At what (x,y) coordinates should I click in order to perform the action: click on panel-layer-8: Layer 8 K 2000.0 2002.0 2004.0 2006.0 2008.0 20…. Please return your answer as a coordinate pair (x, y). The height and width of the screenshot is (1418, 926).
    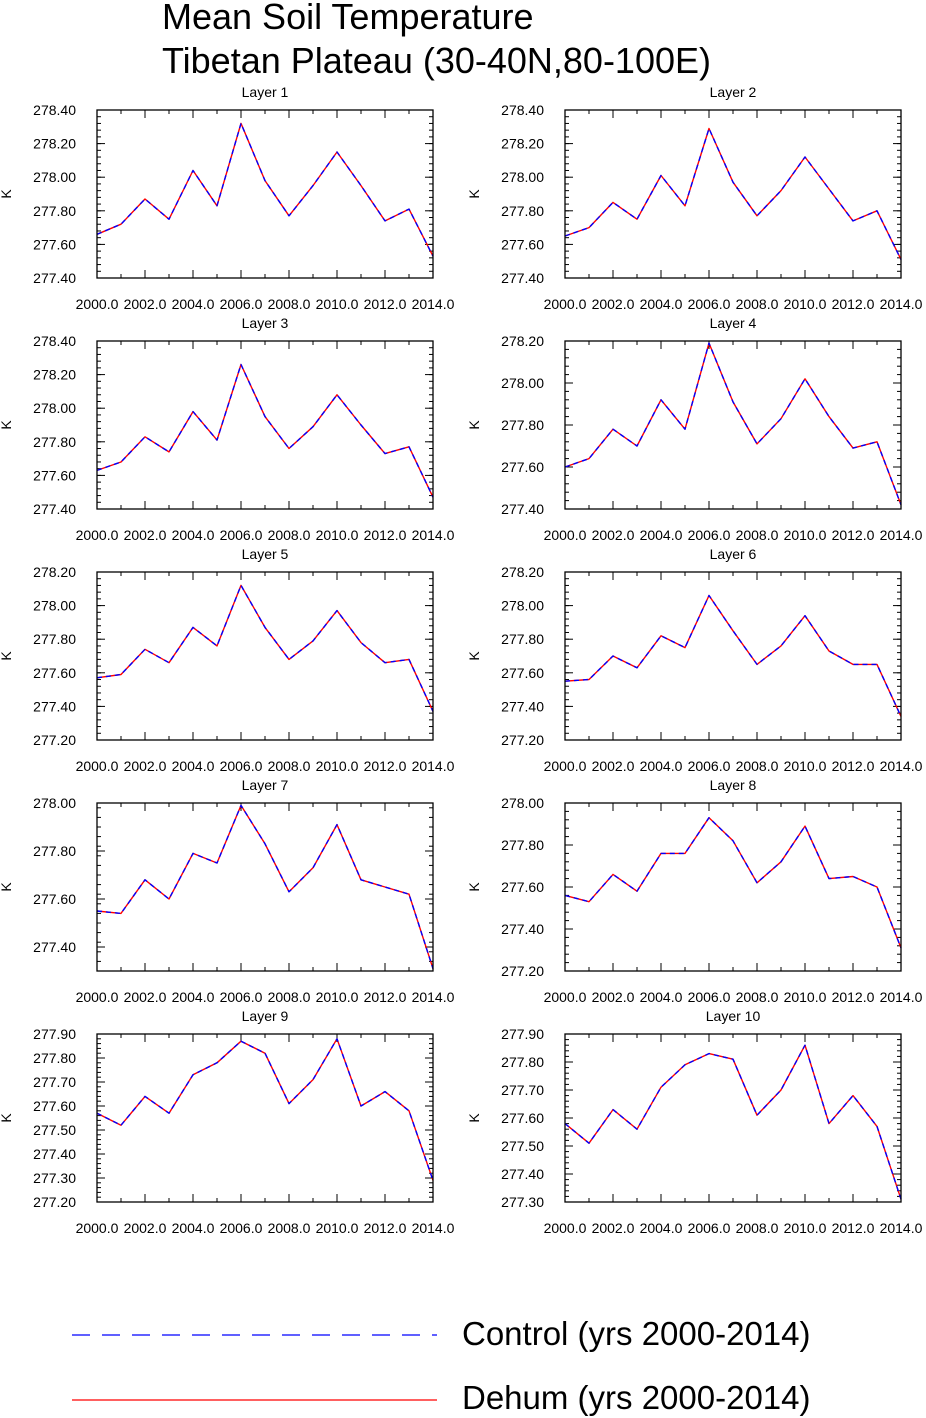
    Looking at the image, I should click on (694, 891).